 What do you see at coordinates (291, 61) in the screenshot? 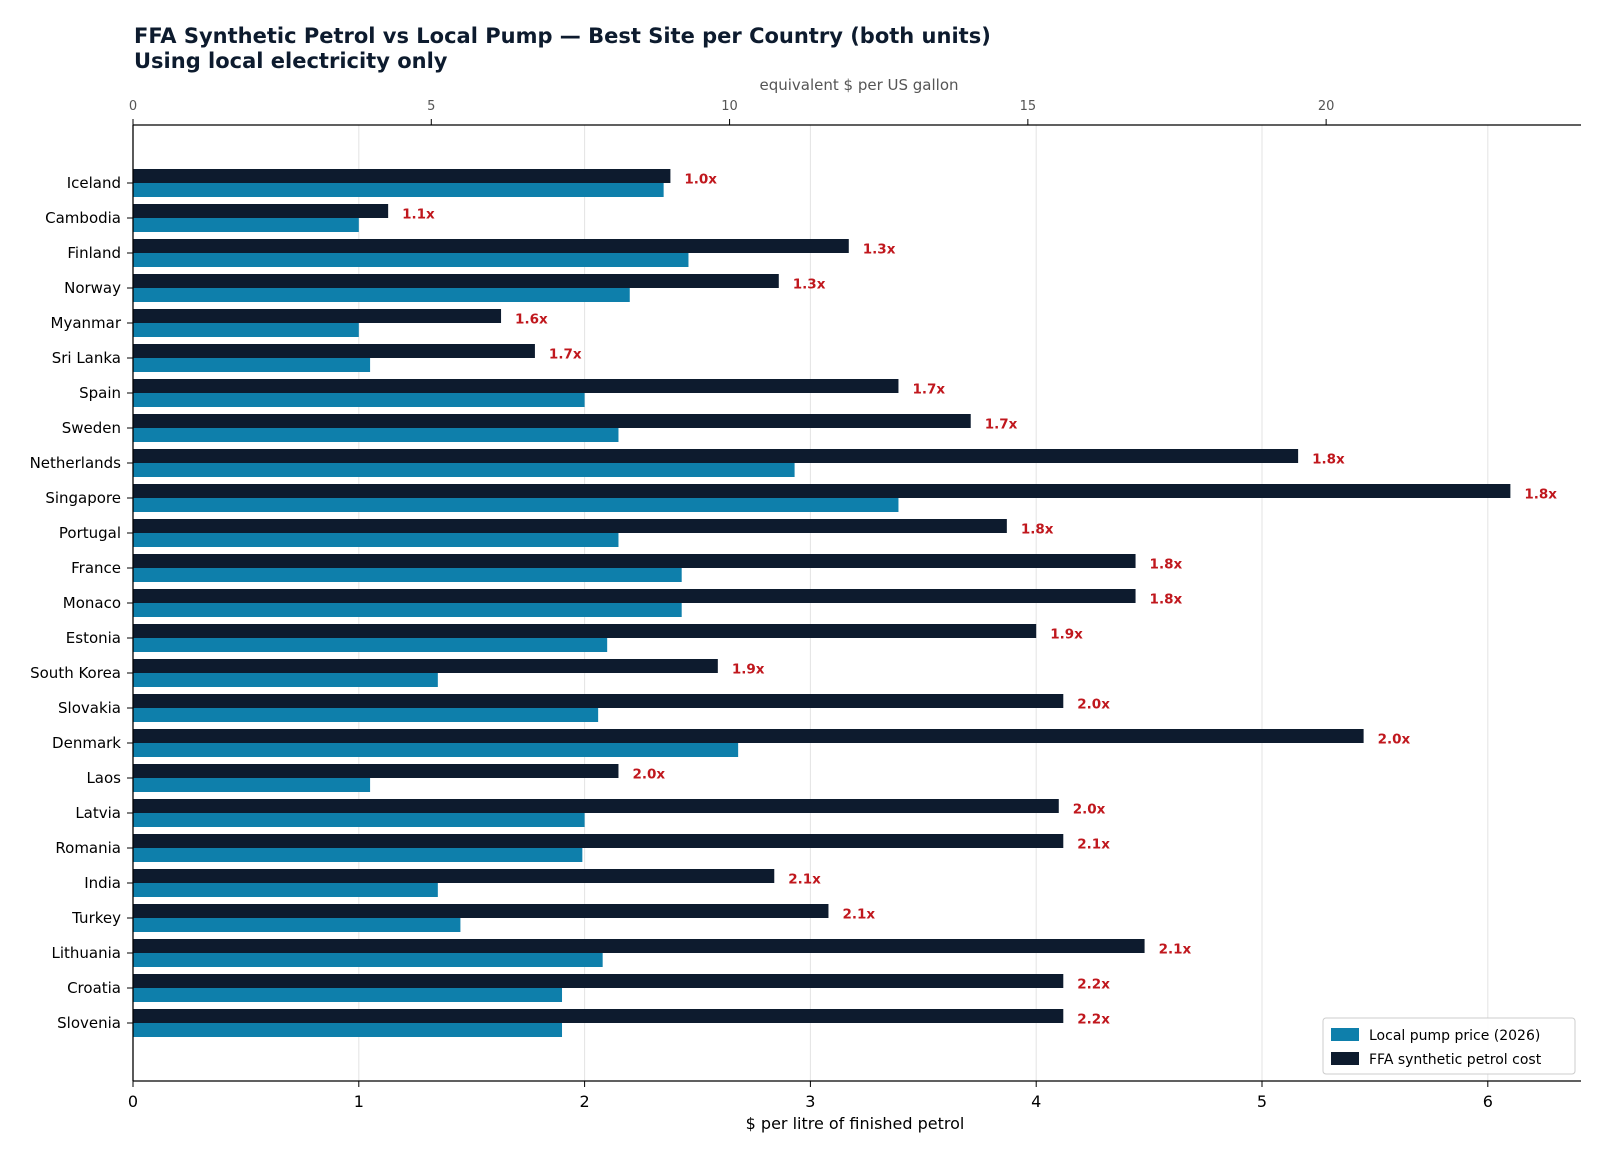
I see `chart-subtitle: Using local electricity only` at bounding box center [291, 61].